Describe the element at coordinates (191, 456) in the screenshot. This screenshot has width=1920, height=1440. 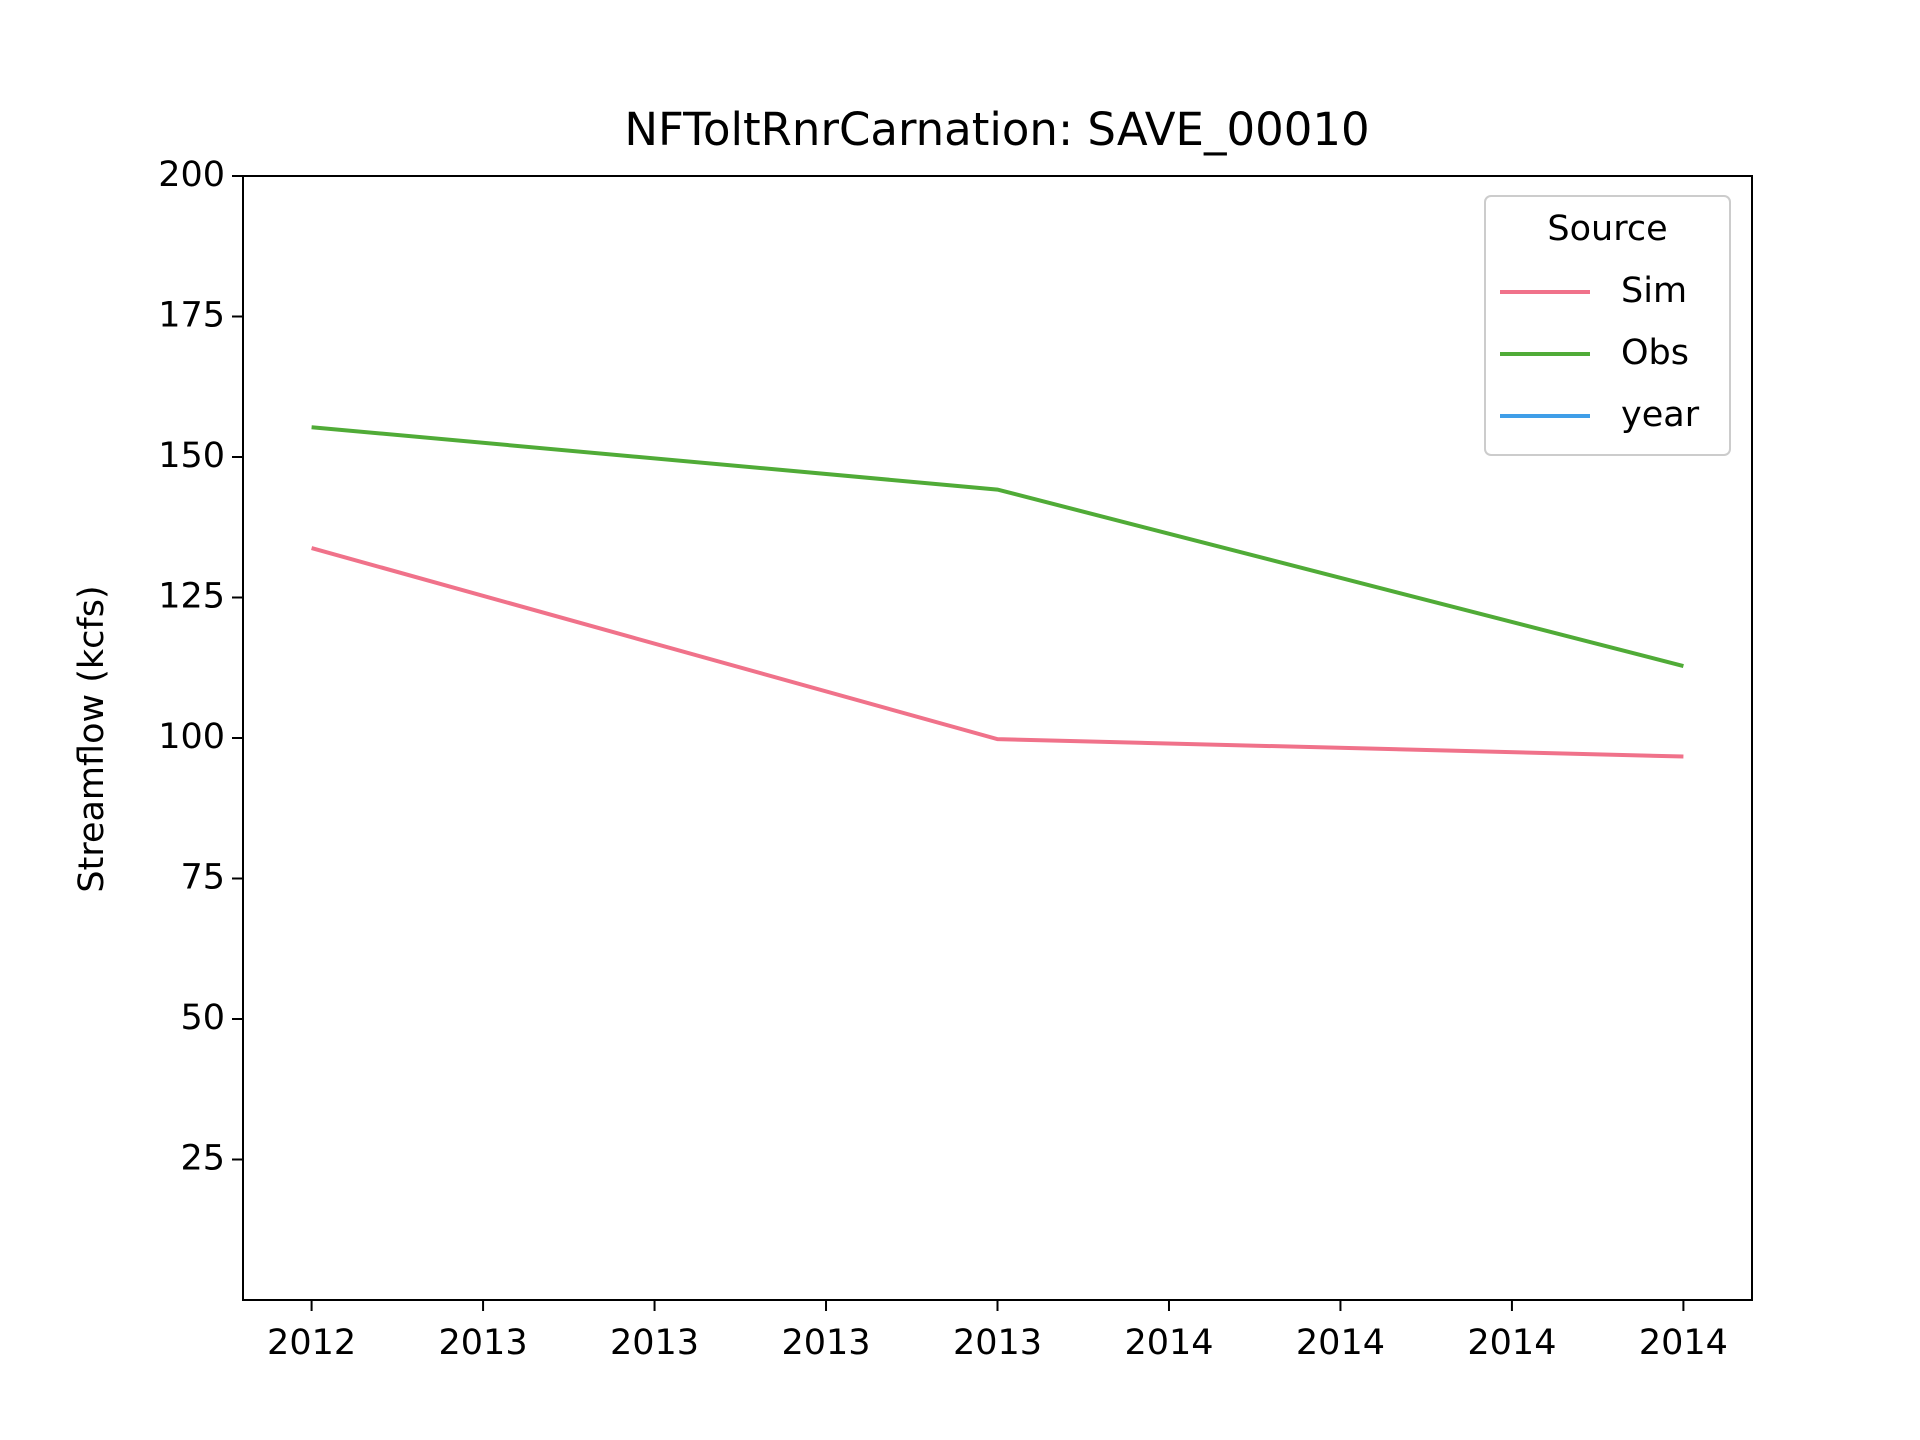
I see `y-tick-label: 150` at that location.